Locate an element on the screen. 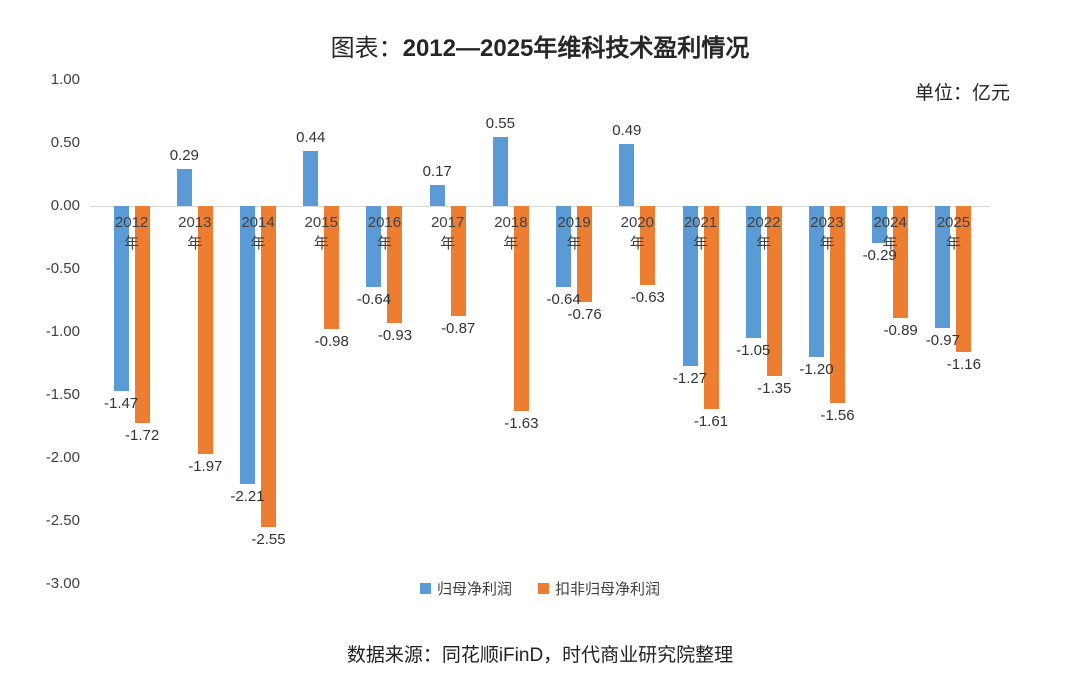  legend-item: 归母净利润 is located at coordinates (465, 588).